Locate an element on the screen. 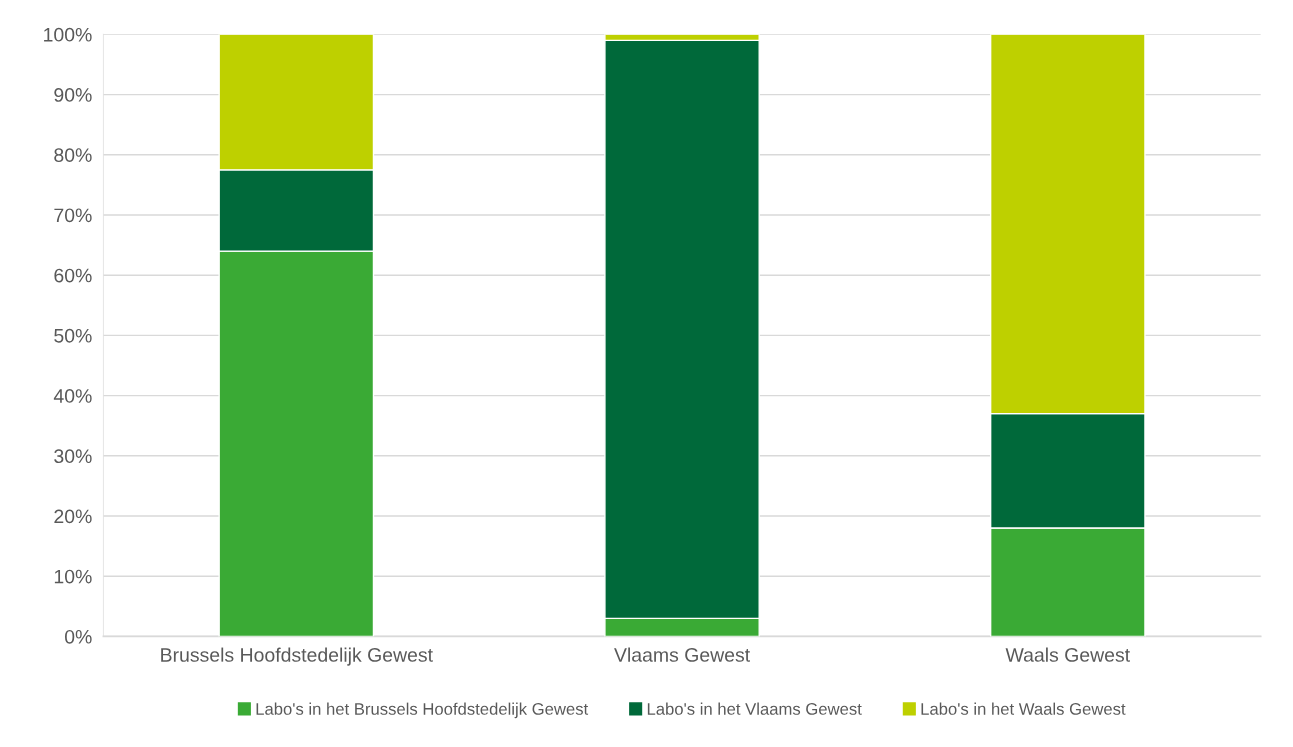 This screenshot has width=1293, height=747. y-tick-label: 10% is located at coordinates (73, 576).